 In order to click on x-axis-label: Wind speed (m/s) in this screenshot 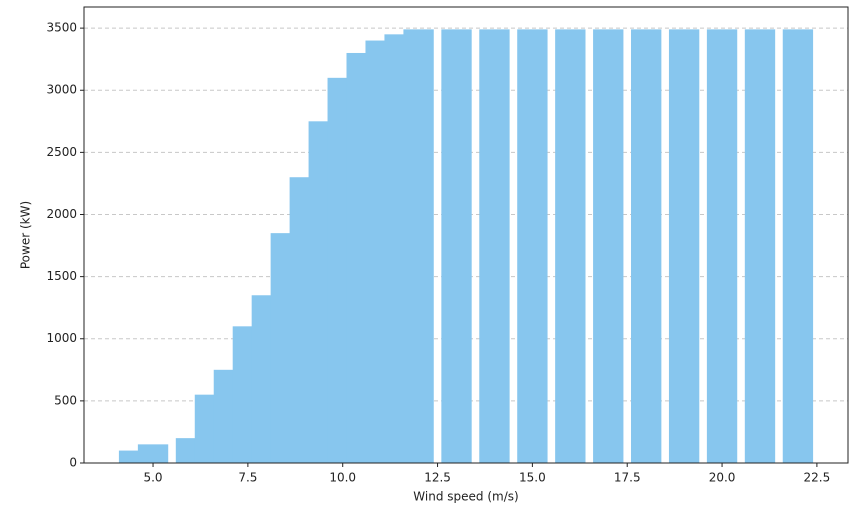, I will do `click(465, 497)`.